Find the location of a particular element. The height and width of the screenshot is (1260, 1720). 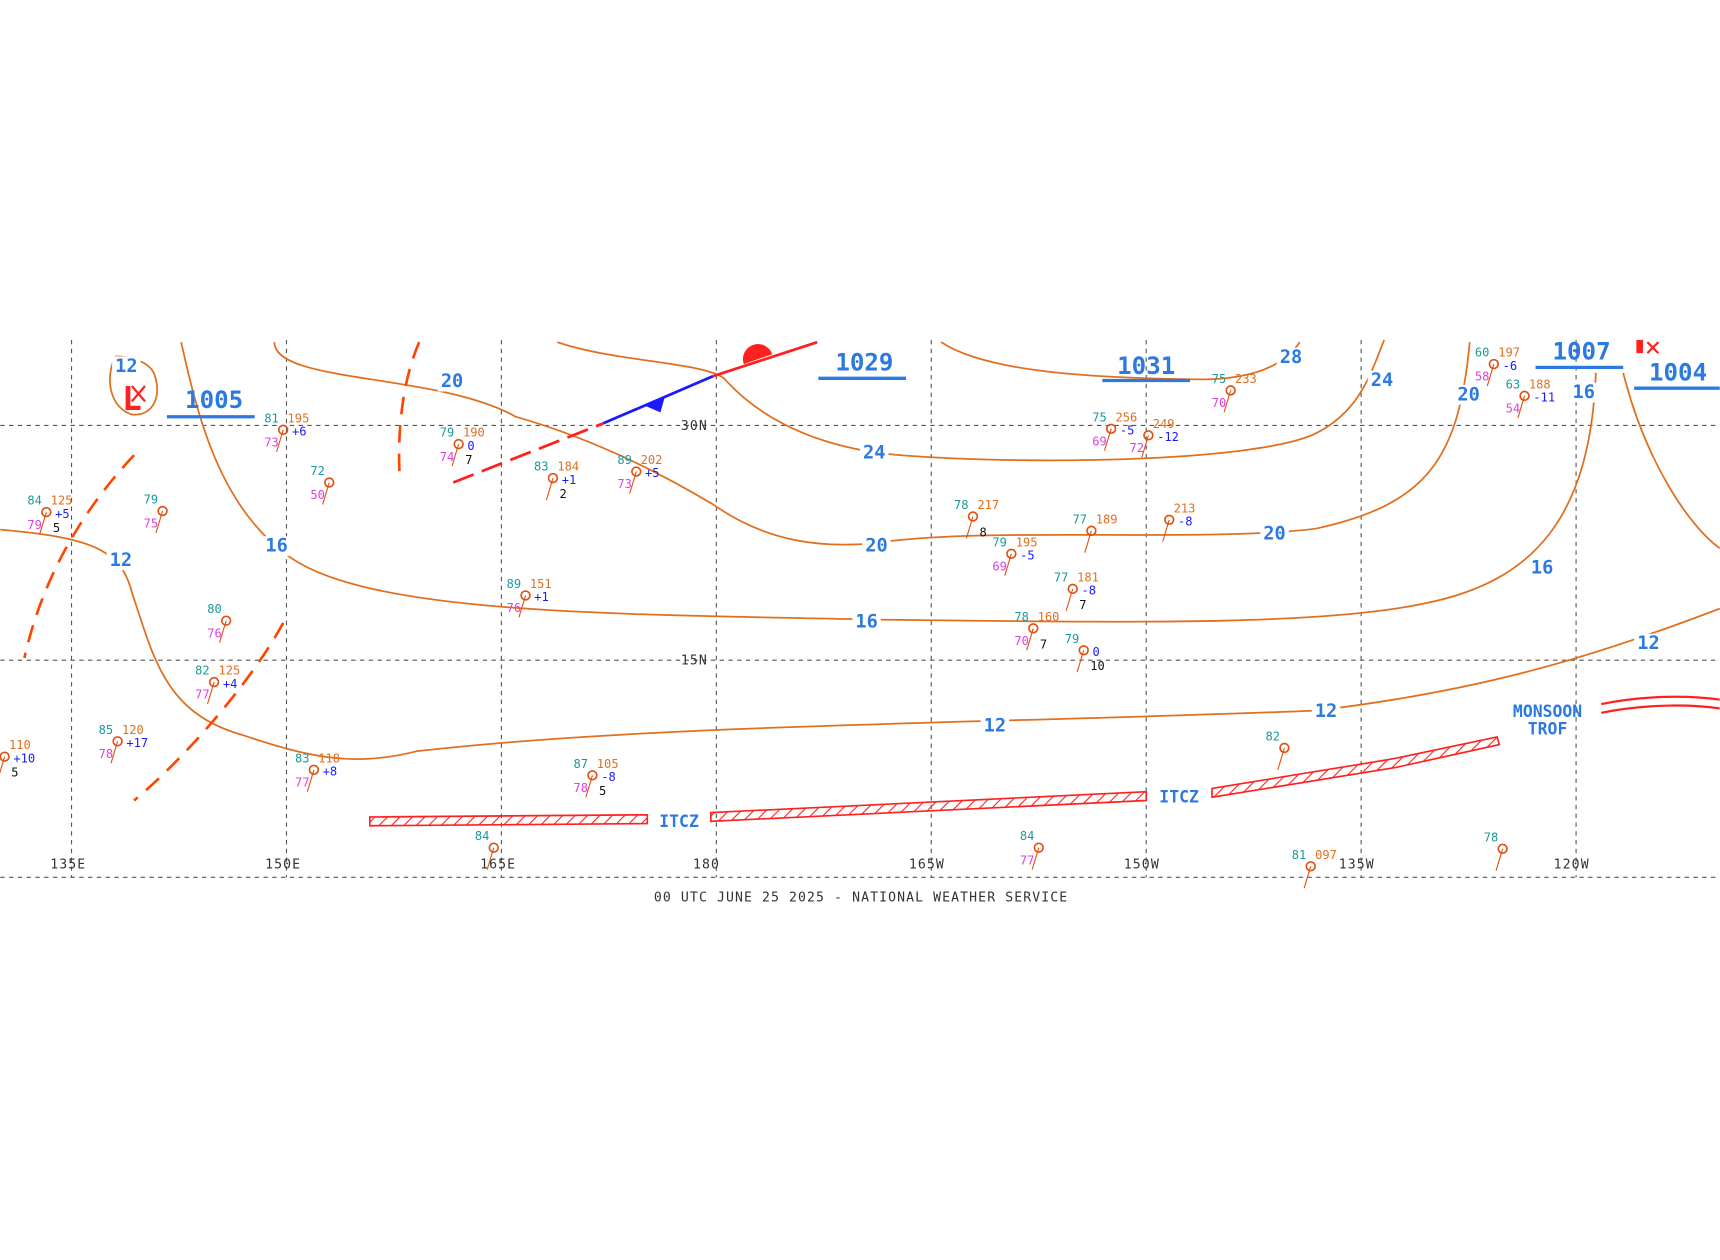

station-temp: 60 is located at coordinates (1482, 353).